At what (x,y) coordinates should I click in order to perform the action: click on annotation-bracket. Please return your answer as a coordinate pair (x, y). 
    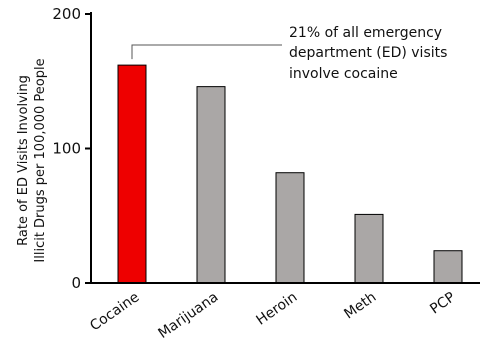
    Looking at the image, I should click on (206, 52).